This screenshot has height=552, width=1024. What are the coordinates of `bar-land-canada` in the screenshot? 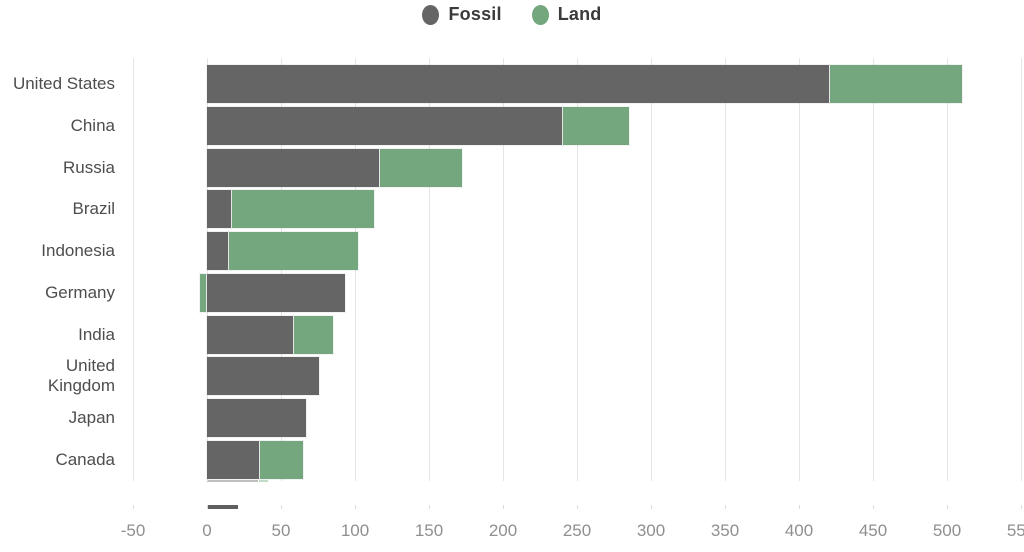 It's located at (281, 460).